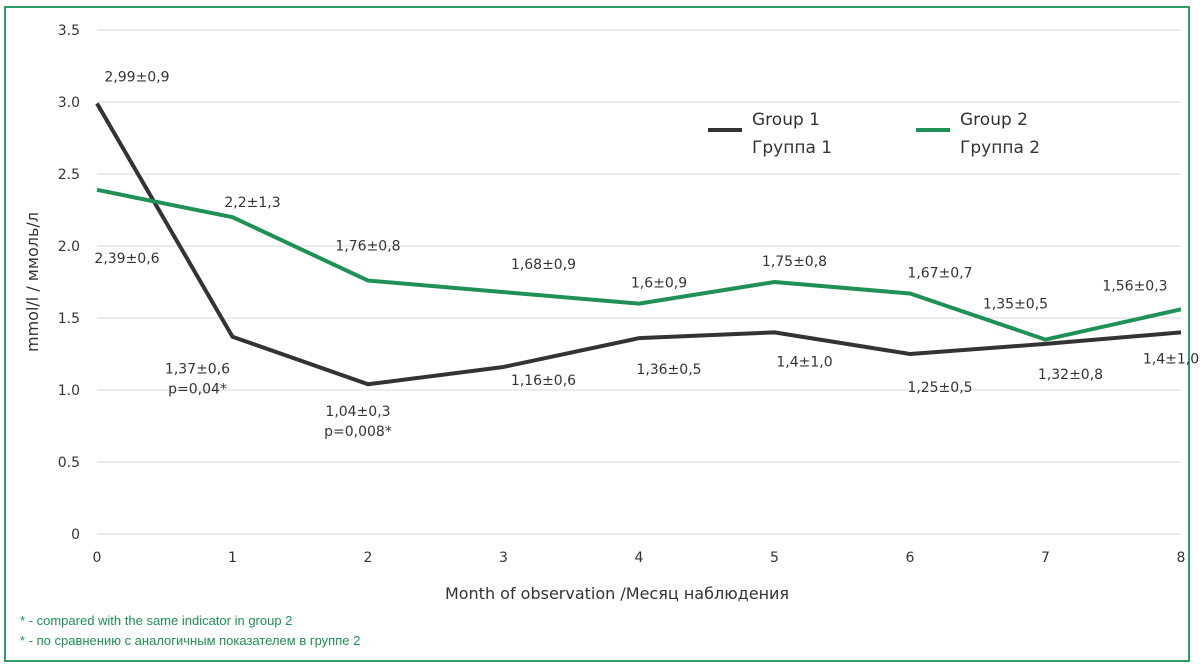 The height and width of the screenshot is (672, 1200). Describe the element at coordinates (197, 370) in the screenshot. I see `data-label: 1,37±0,6` at that location.